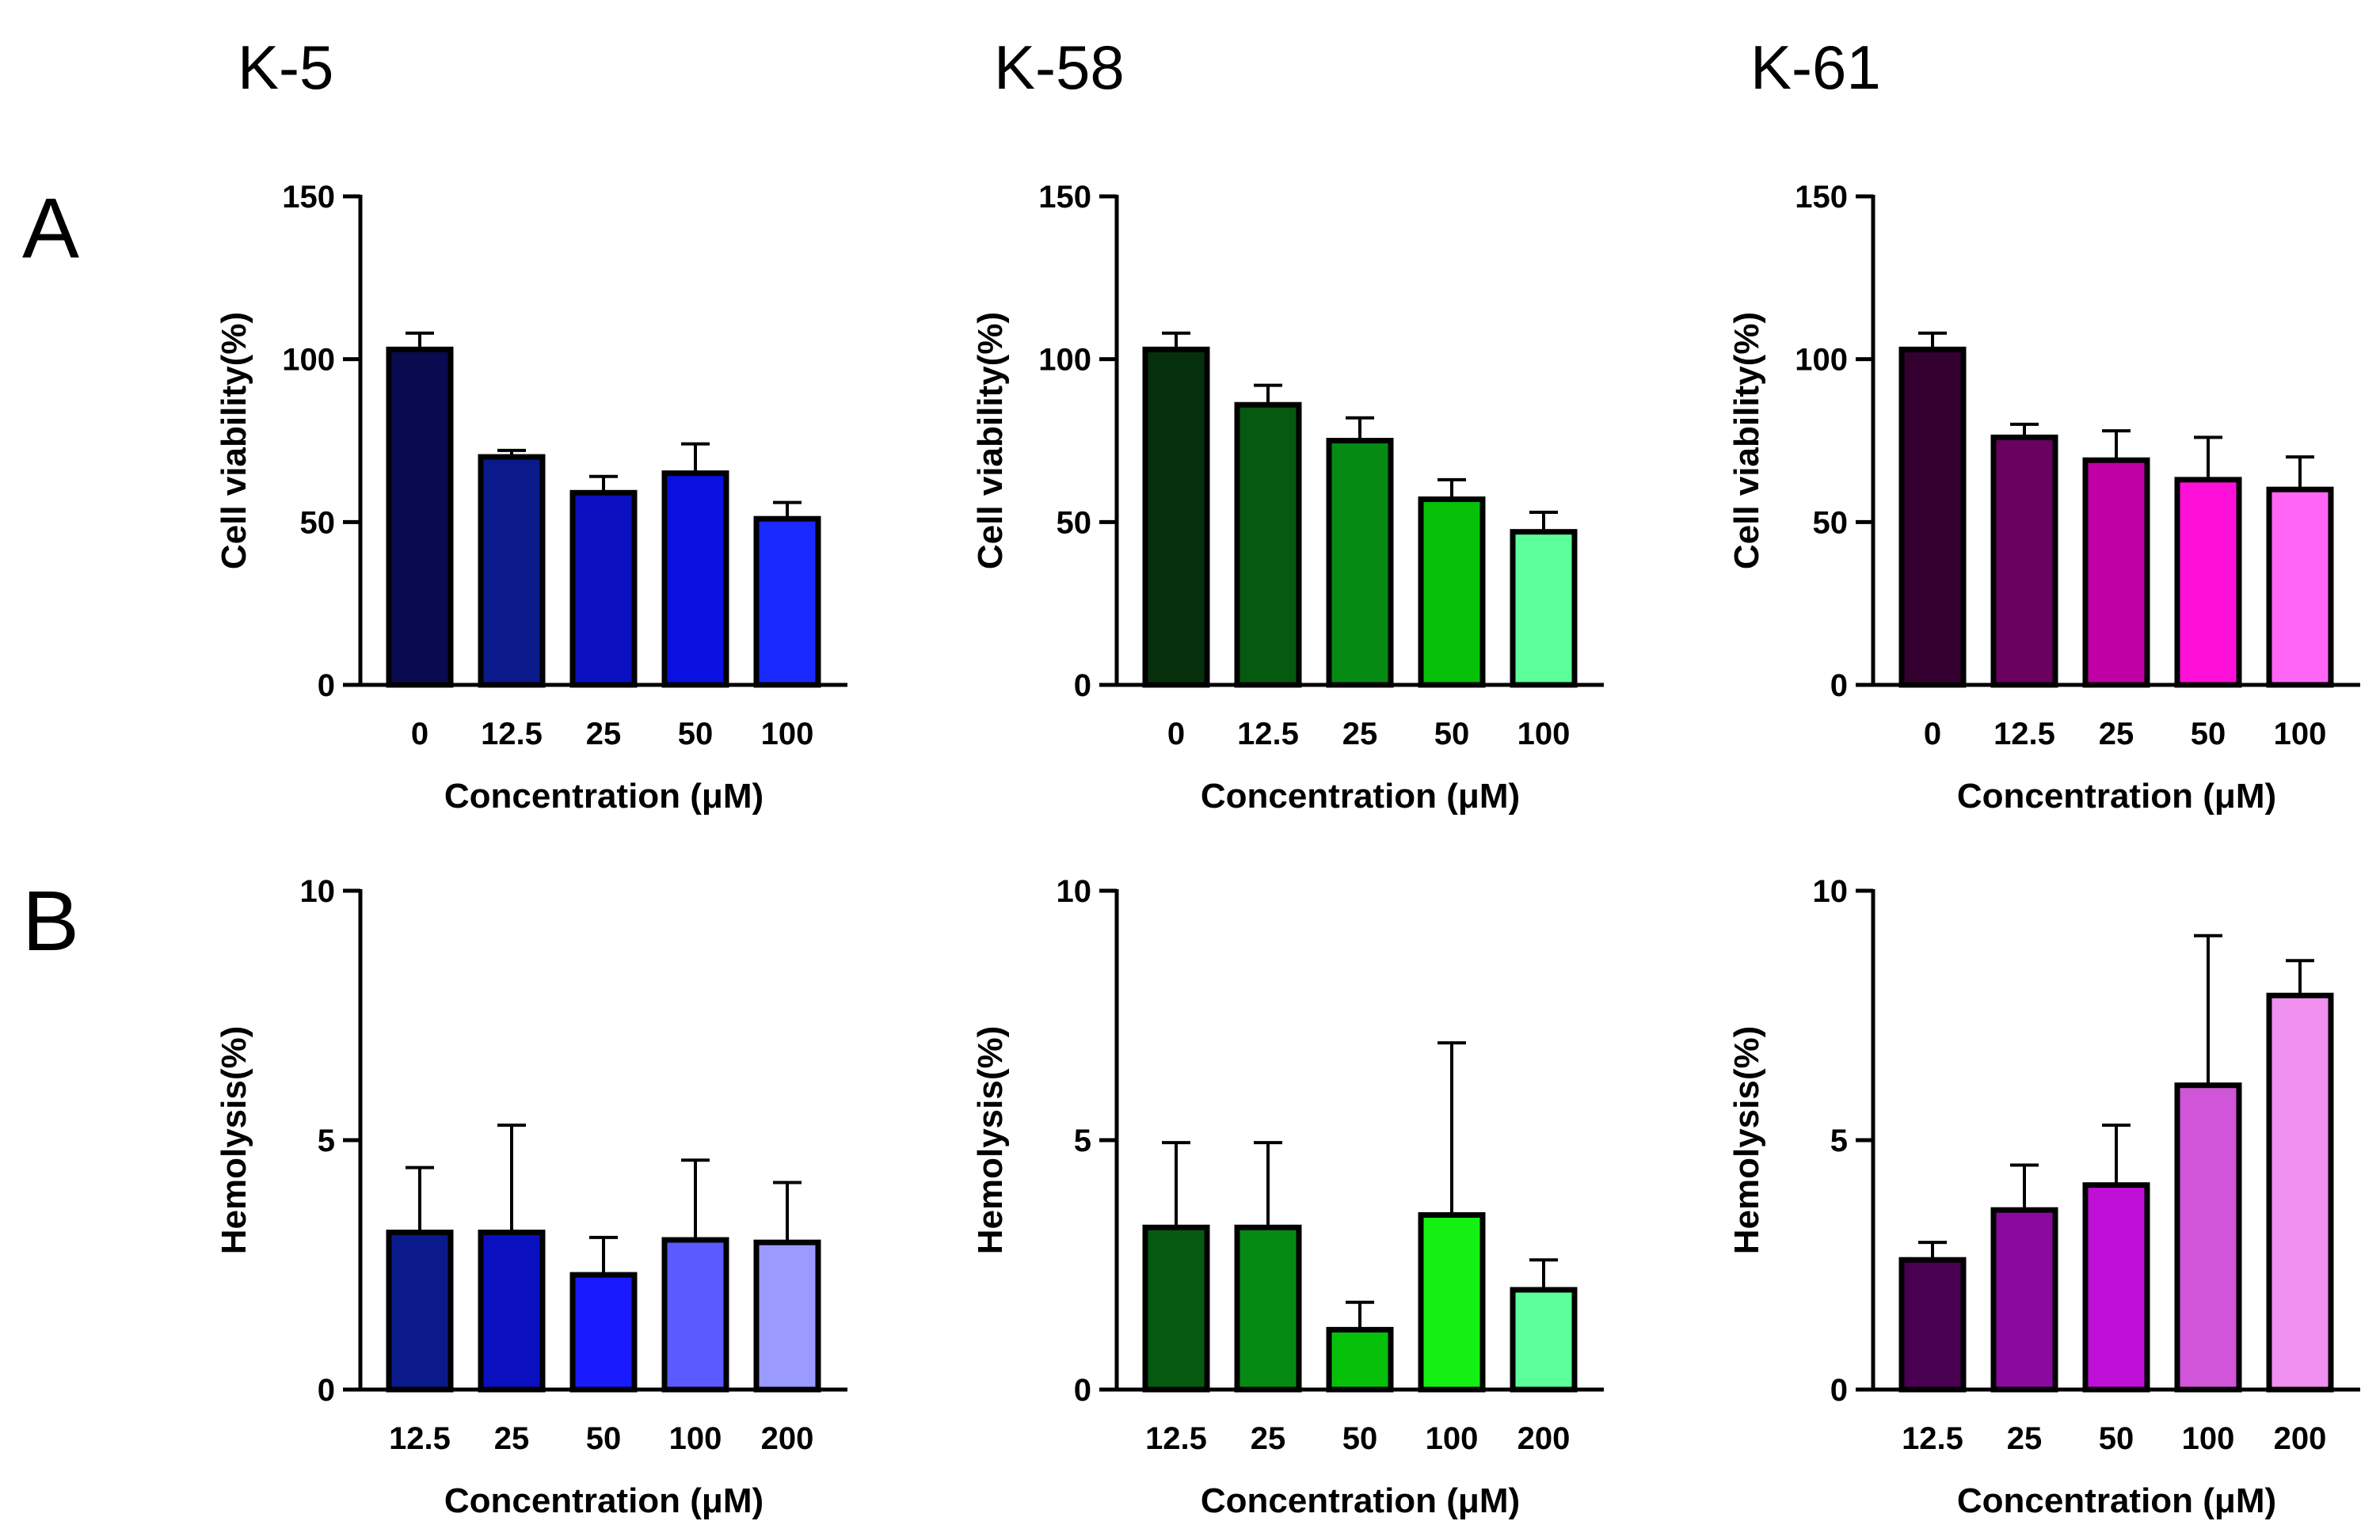 The image size is (2380, 1540). I want to click on column-title-k58: K-58, so click(1059, 67).